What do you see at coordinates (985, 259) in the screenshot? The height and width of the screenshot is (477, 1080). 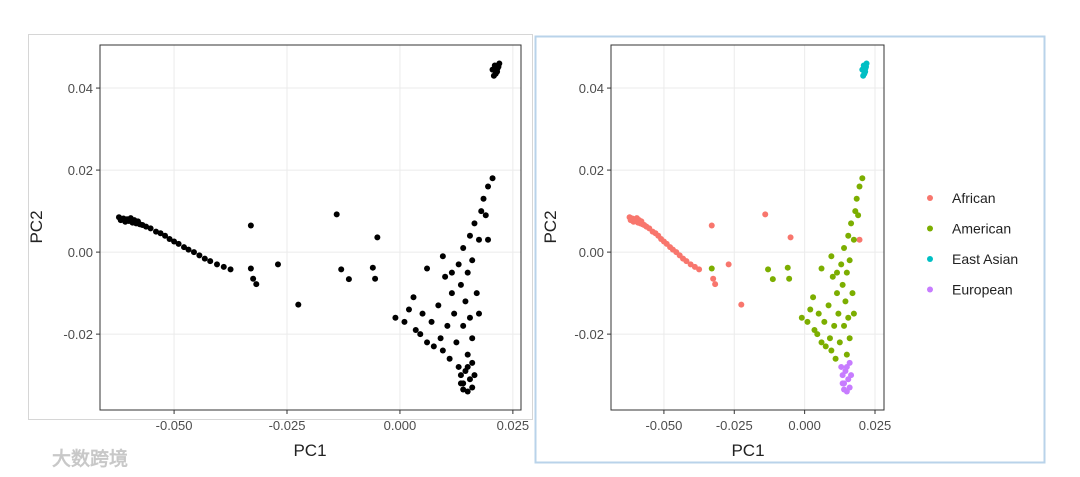 I see `legend-label: East Asian` at bounding box center [985, 259].